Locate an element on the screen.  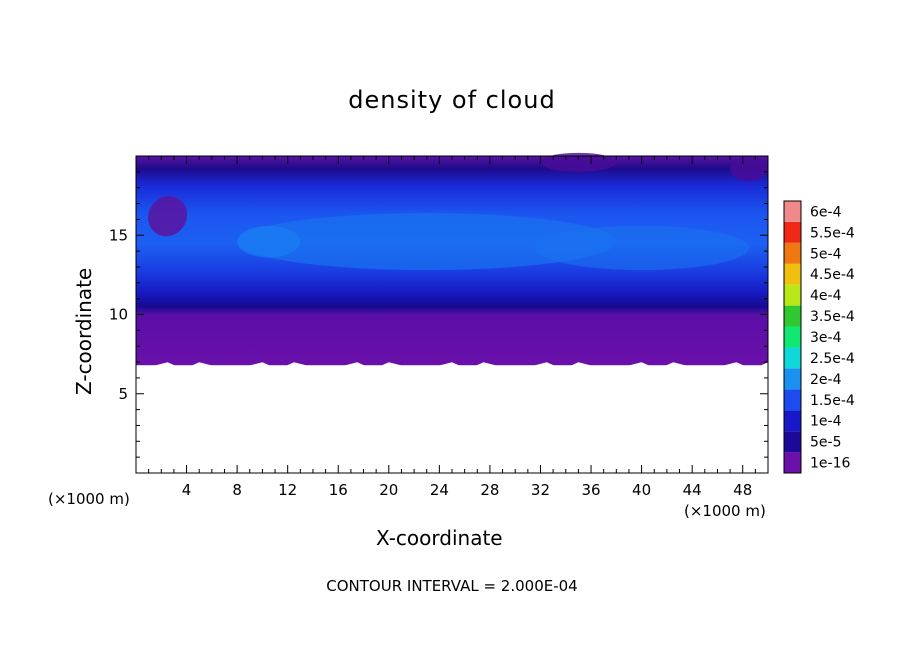
x-tick-label: 32 is located at coordinates (540, 490).